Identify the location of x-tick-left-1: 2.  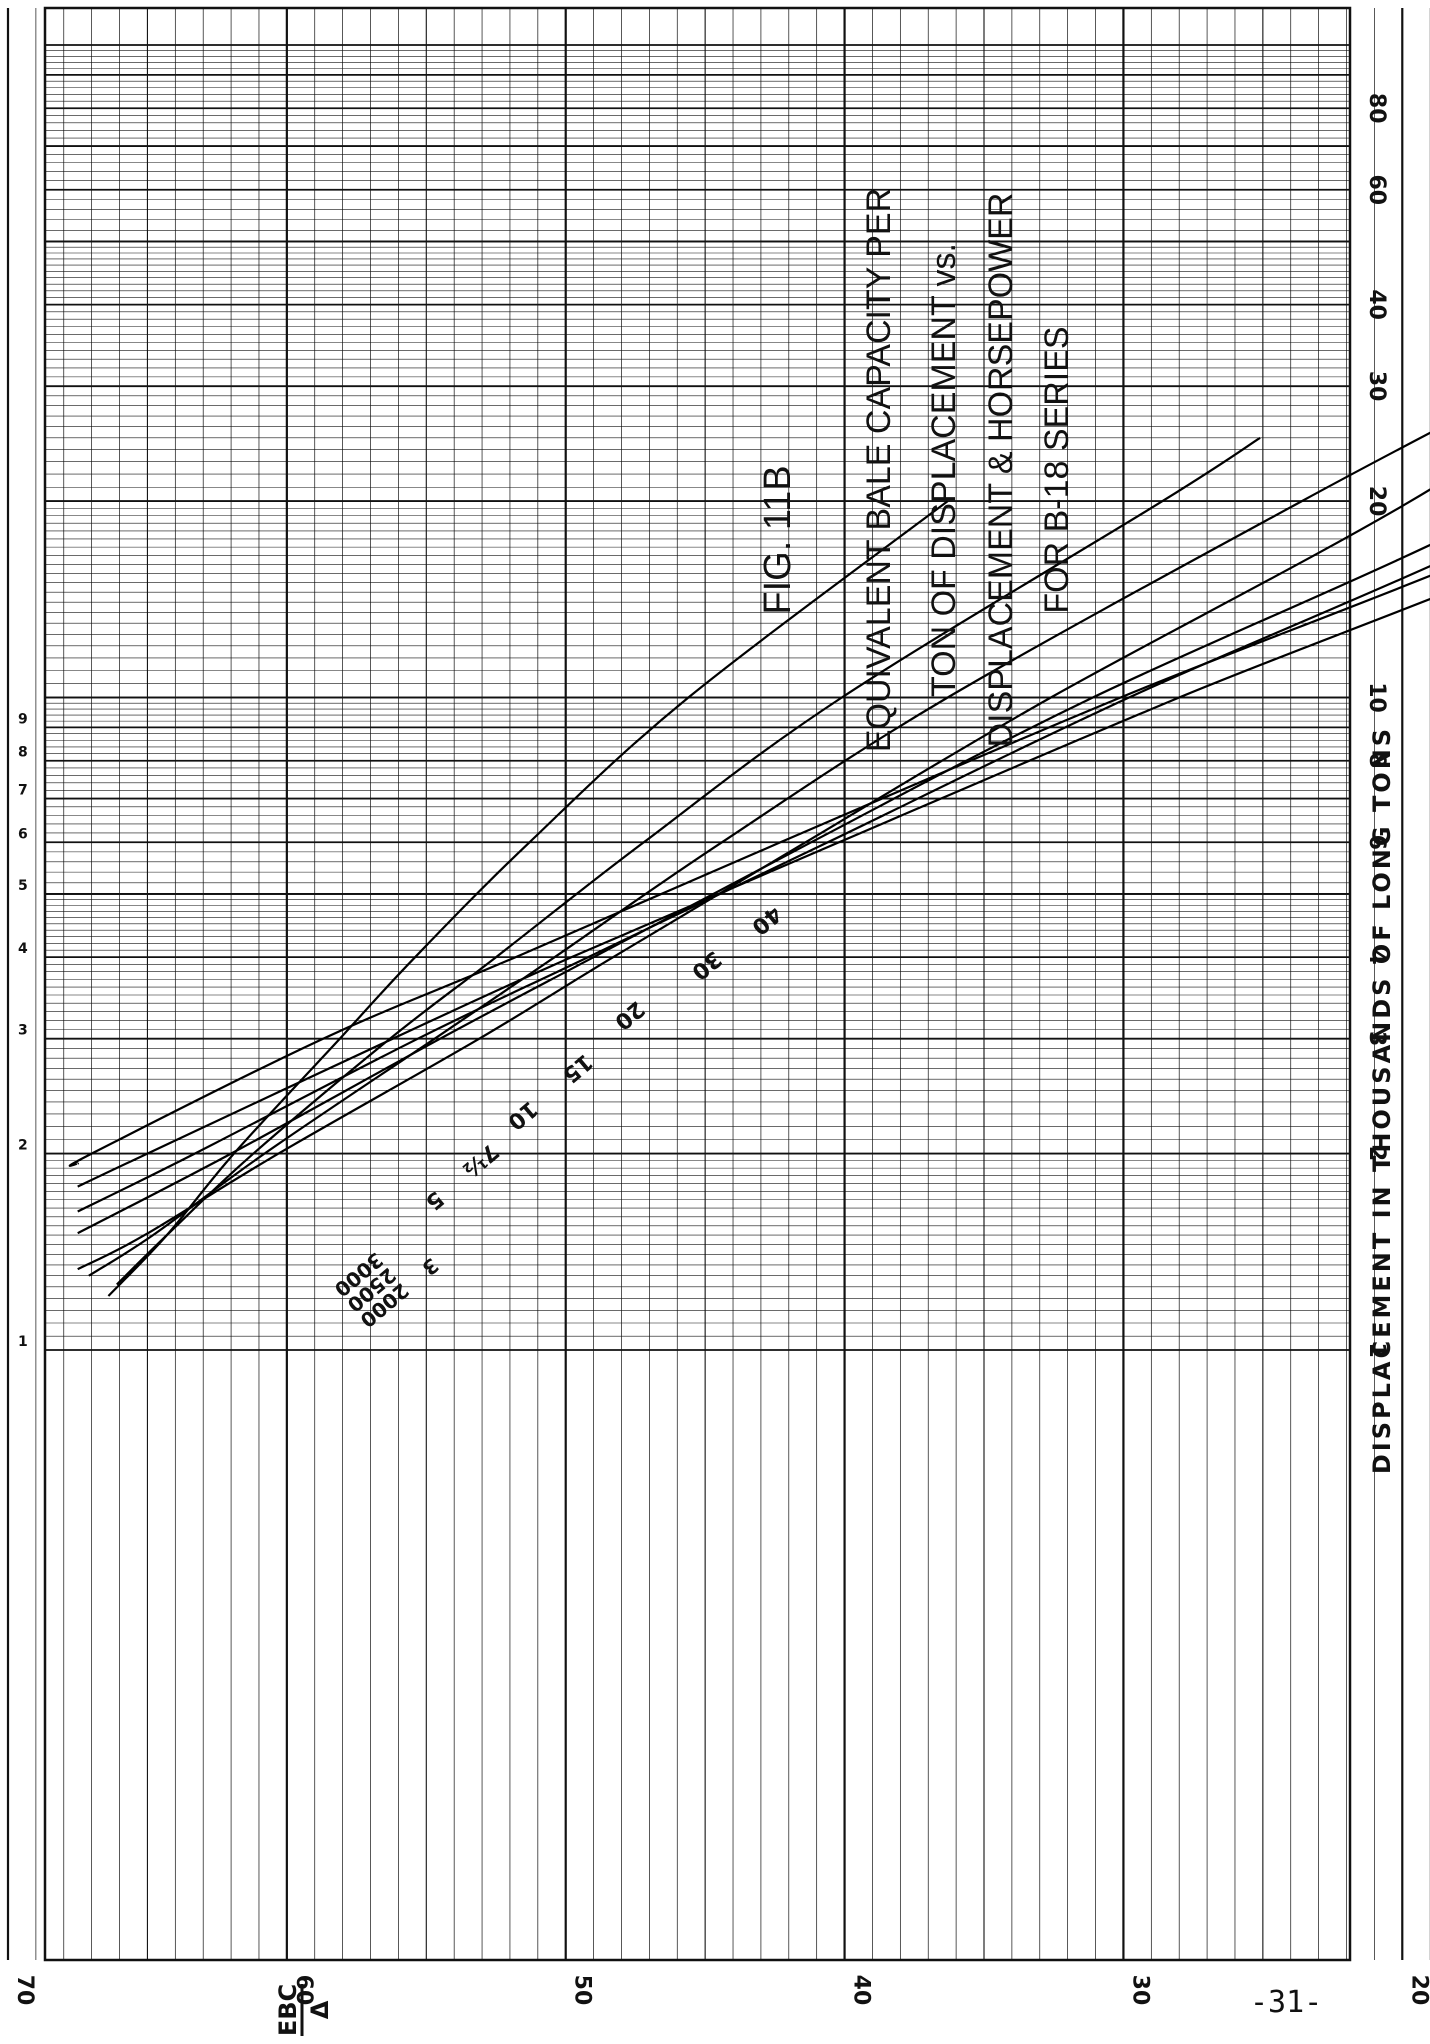
(23, 1146).